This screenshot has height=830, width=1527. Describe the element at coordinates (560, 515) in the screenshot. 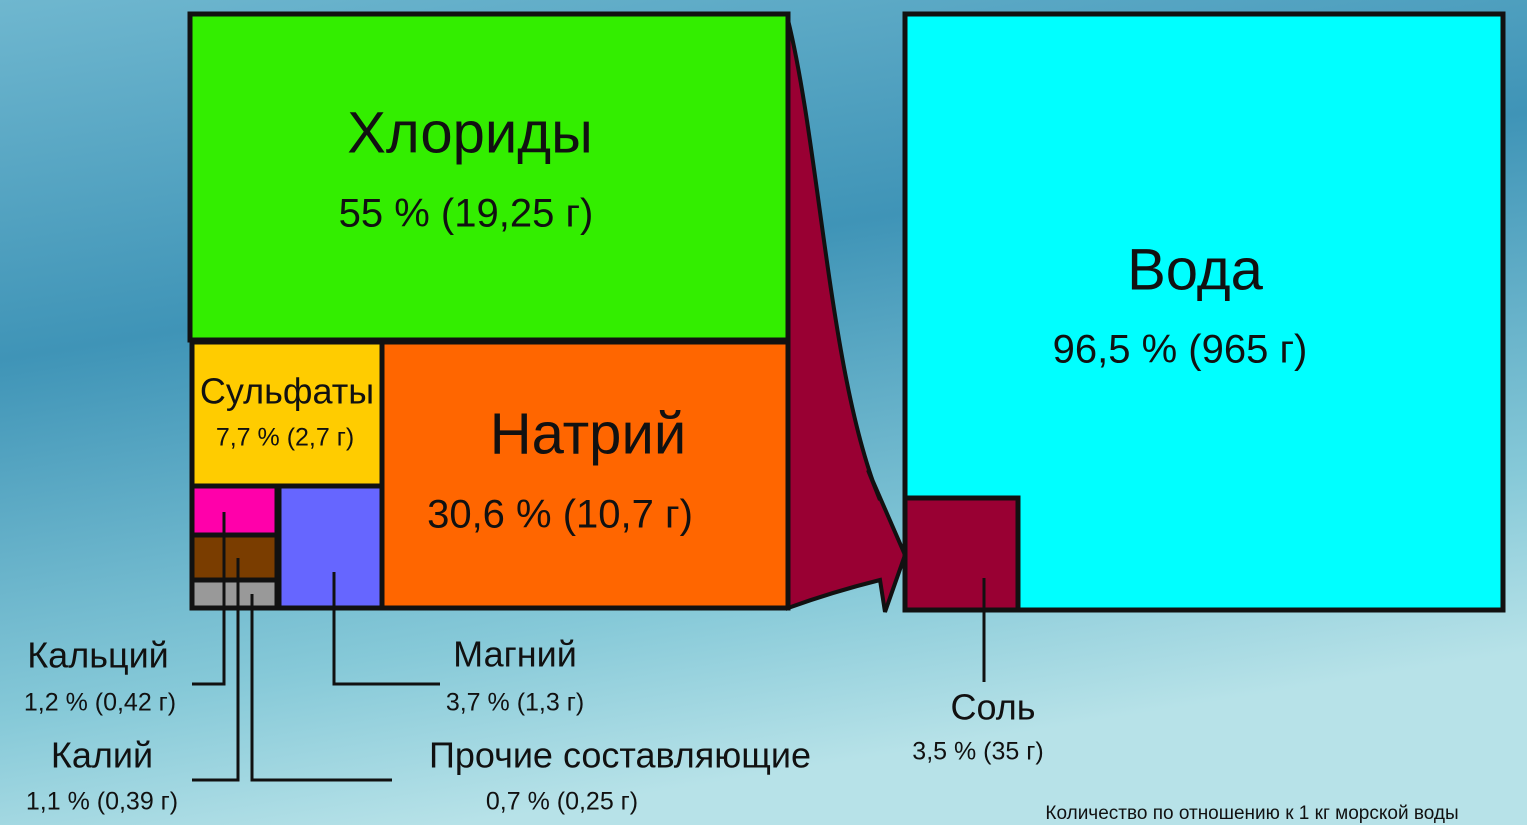

I see `value: 30,6 % (10,7 г)` at that location.